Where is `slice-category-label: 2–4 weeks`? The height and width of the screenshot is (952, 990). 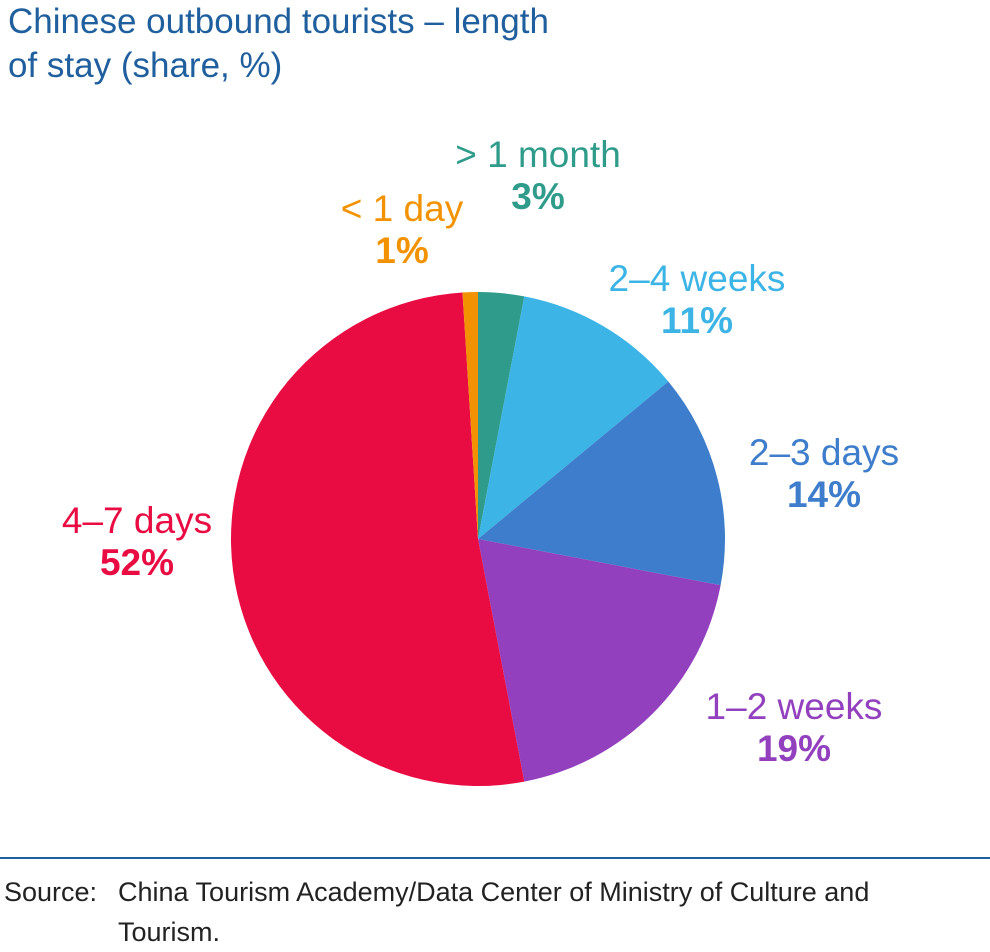 slice-category-label: 2–4 weeks is located at coordinates (697, 278).